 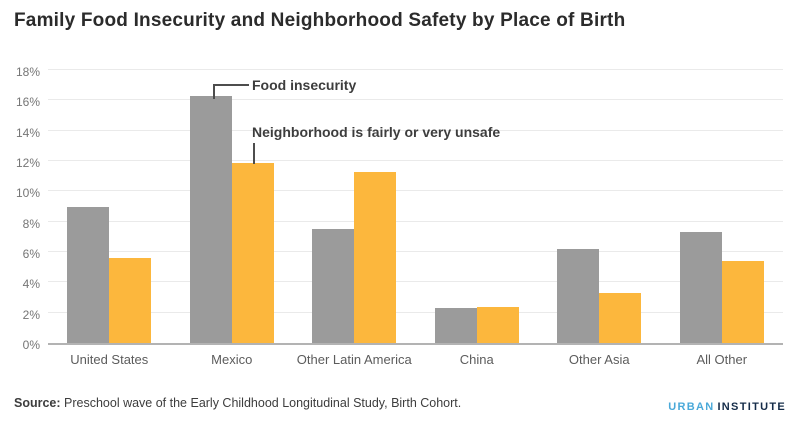 What do you see at coordinates (27, 193) in the screenshot?
I see `y-tick-label: 10%` at bounding box center [27, 193].